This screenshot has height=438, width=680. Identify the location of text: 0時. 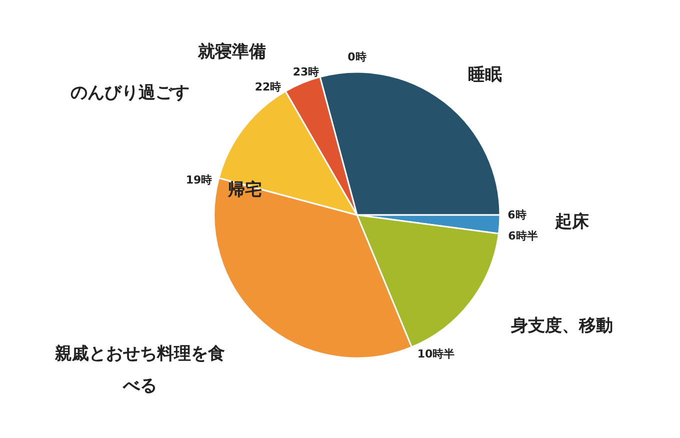
(357, 57).